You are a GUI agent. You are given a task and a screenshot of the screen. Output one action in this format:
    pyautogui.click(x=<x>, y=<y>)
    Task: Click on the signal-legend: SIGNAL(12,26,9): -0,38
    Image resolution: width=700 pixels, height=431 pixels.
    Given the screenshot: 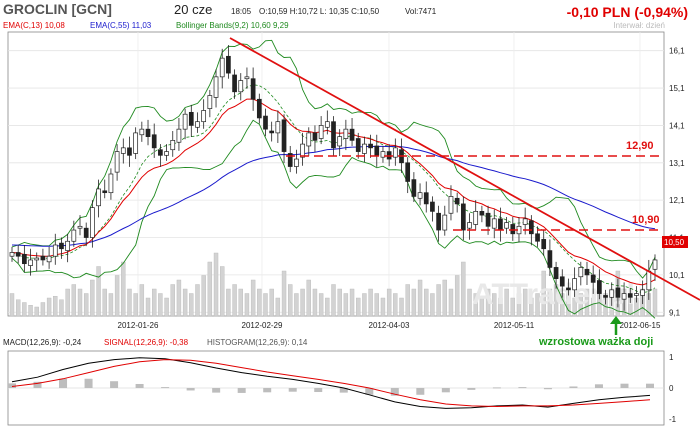 What is the action you would take?
    pyautogui.click(x=146, y=342)
    